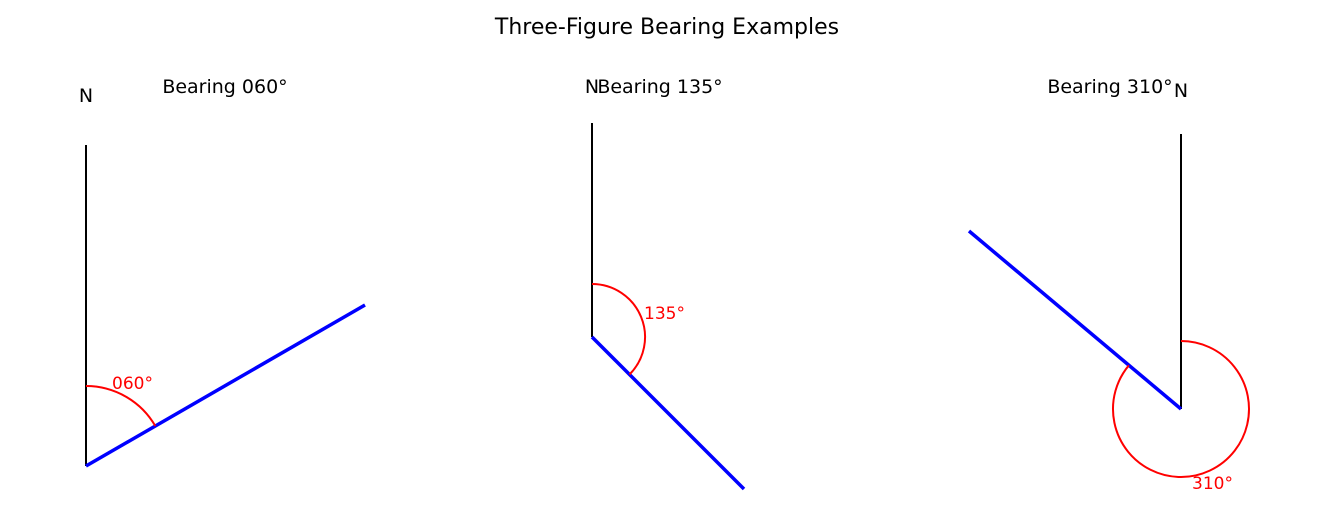 Image resolution: width=1335 pixels, height=522 pixels. What do you see at coordinates (666, 27) in the screenshot?
I see `figure-title: Three-Figure Bearing Examples` at bounding box center [666, 27].